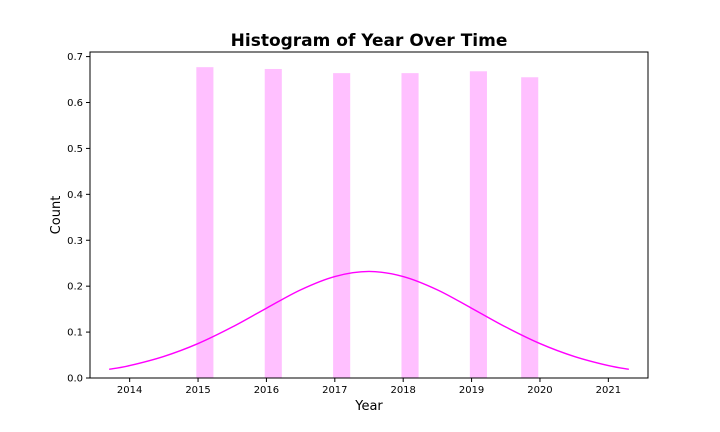  Describe the element at coordinates (75, 149) in the screenshot. I see `y-tick-label: 0.5` at that location.